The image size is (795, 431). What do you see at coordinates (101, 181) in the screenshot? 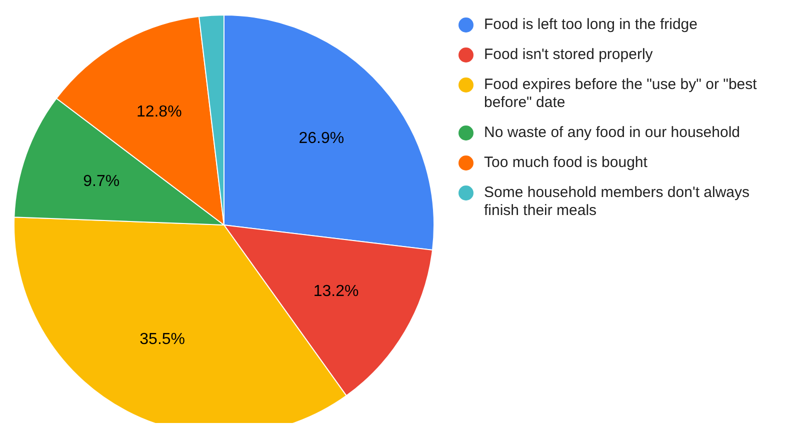
I see `data-label: 9.7%` at bounding box center [101, 181].